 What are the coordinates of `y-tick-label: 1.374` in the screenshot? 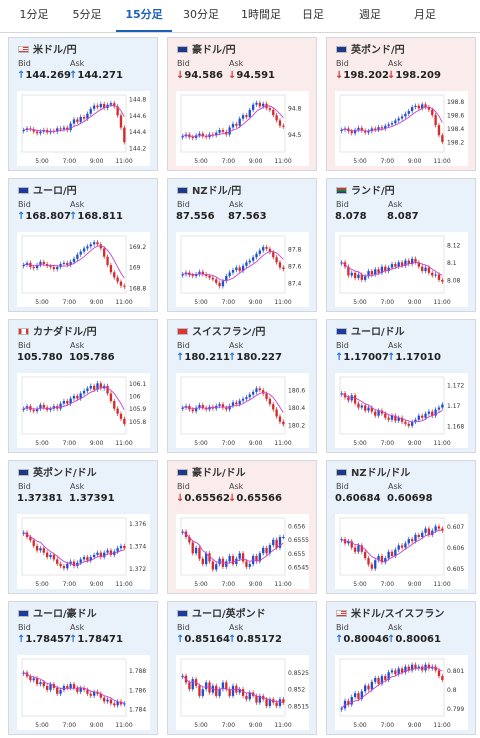 It's located at (137, 546).